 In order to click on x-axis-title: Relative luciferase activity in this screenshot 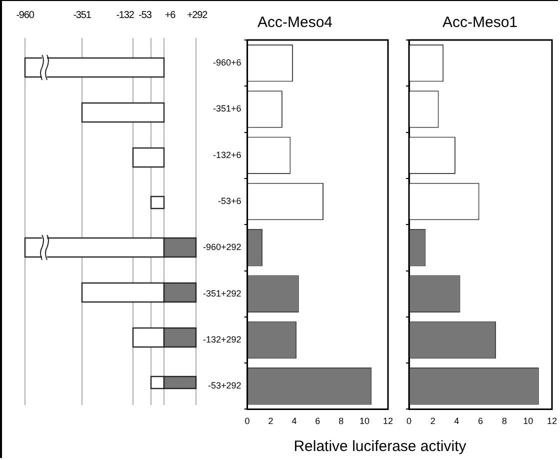, I will do `click(380, 446)`.